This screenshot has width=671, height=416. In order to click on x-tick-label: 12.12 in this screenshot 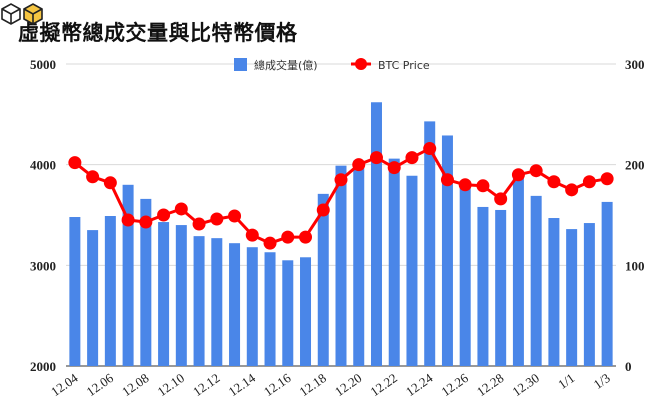, I will do `click(206, 384)`.